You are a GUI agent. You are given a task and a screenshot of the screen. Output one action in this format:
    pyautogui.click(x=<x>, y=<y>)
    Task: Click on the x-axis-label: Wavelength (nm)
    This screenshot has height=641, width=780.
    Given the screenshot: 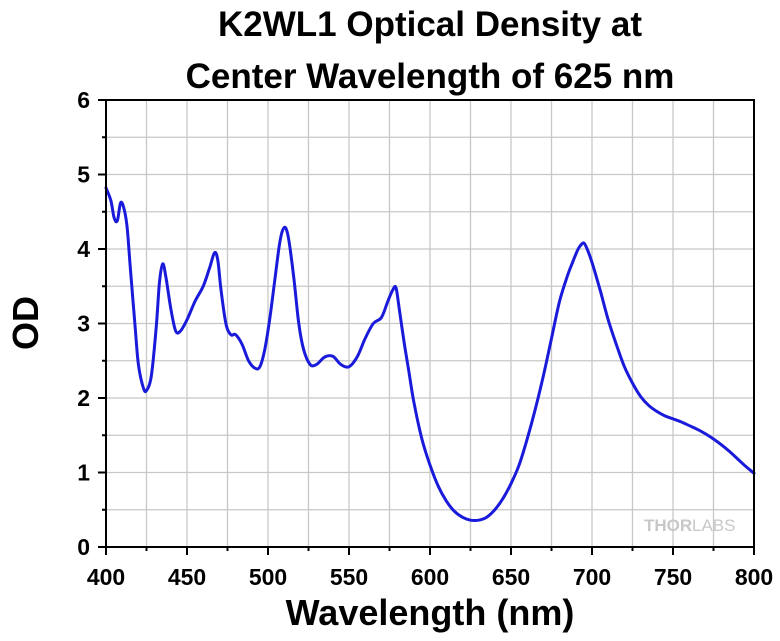 What is the action you would take?
    pyautogui.click(x=430, y=612)
    